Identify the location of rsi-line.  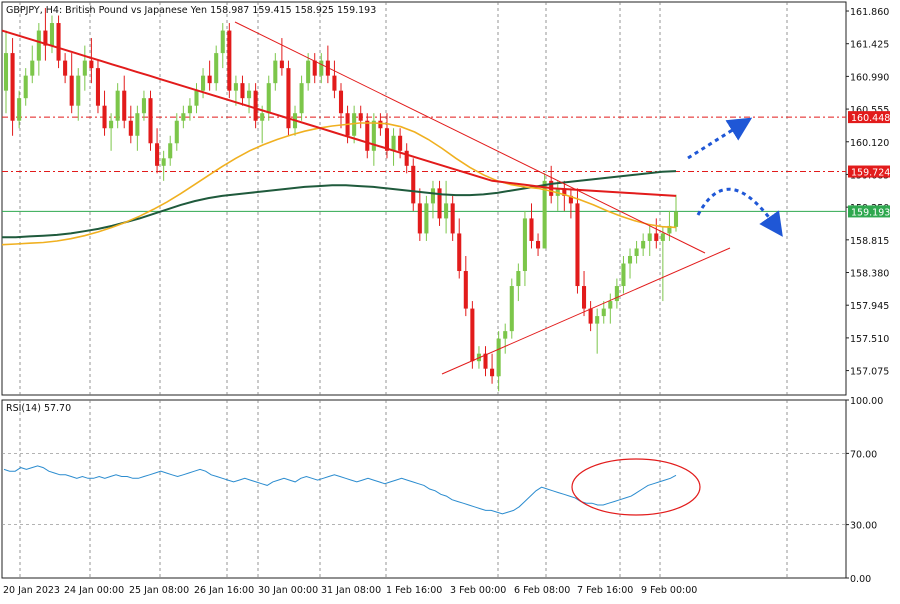
(340, 490).